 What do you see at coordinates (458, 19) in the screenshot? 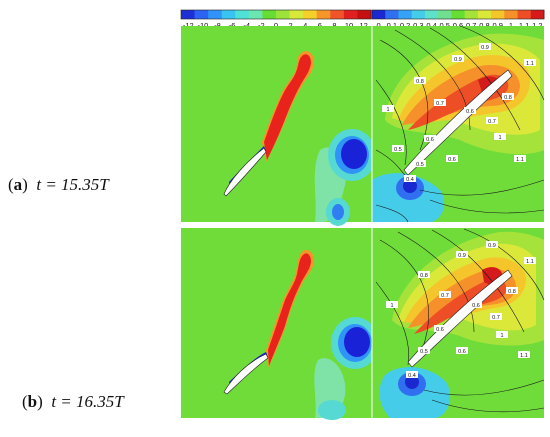
I see `pressure-colorbar: 0 0.1 0.2 0.3 0.4 0.5 0.6 0.7 0.8 0.9 1 1.1 1.2` at bounding box center [458, 19].